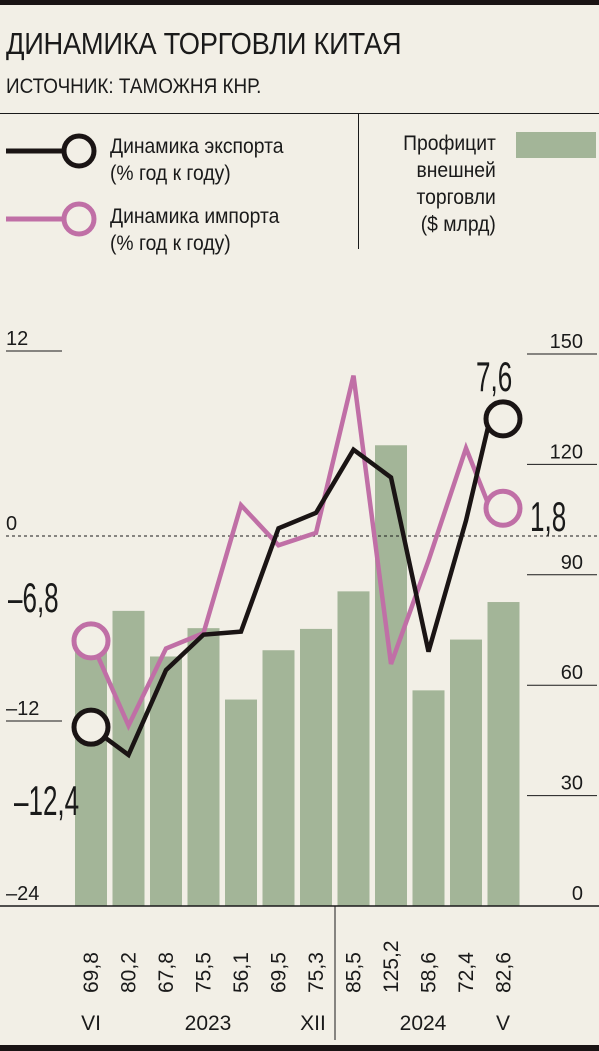  I want to click on x-axis-label: VI, so click(91, 1023).